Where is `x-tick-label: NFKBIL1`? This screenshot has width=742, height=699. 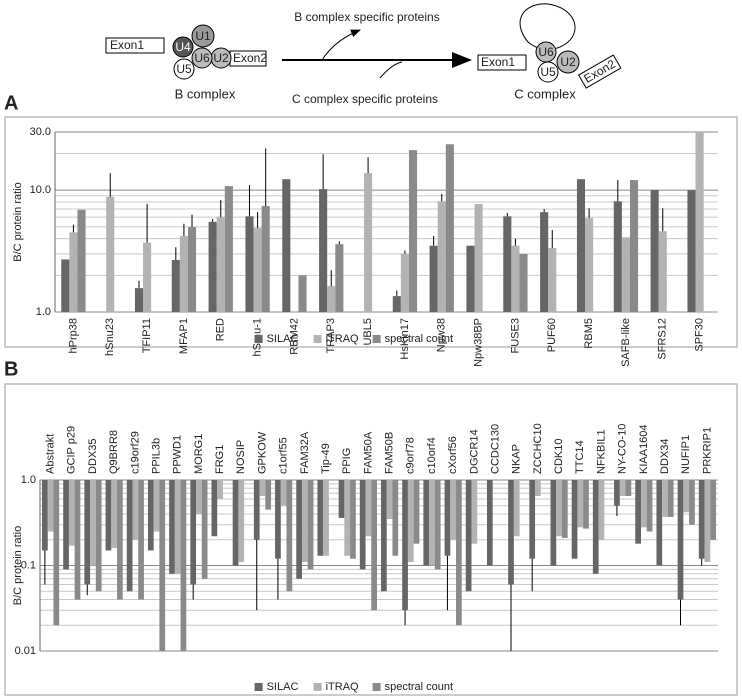 x-tick-label: NFKBIL1 is located at coordinates (601, 451).